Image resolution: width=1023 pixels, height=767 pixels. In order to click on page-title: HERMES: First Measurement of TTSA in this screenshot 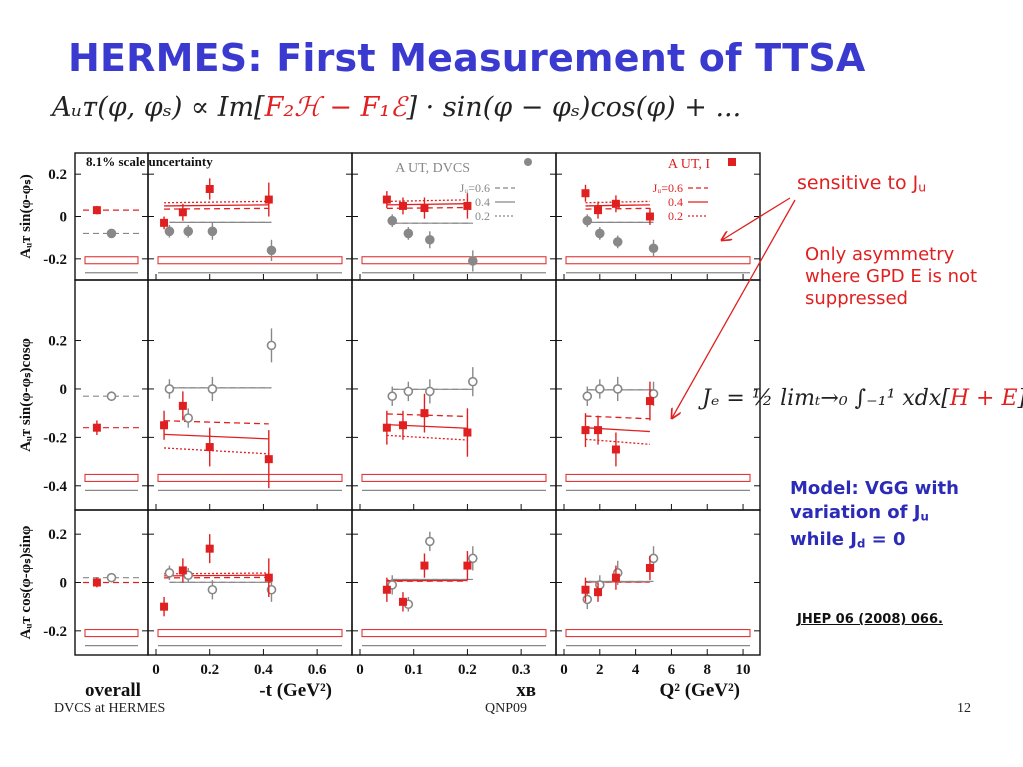, I will do `click(467, 58)`.